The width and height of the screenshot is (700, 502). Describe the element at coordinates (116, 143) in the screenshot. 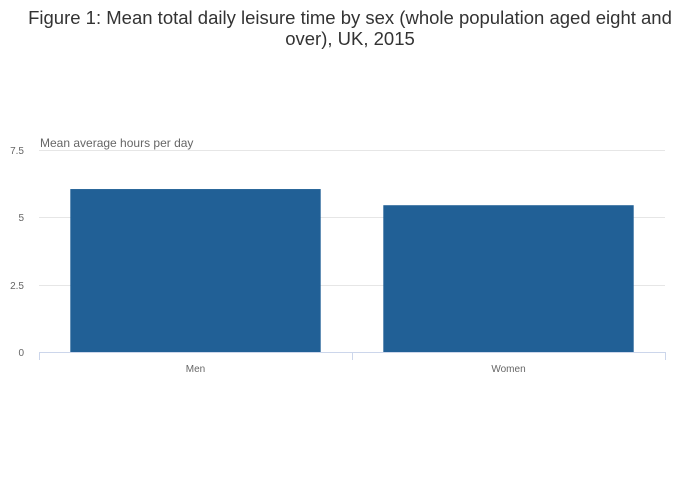

I see `y-axis-label: Mean average hours per day` at that location.